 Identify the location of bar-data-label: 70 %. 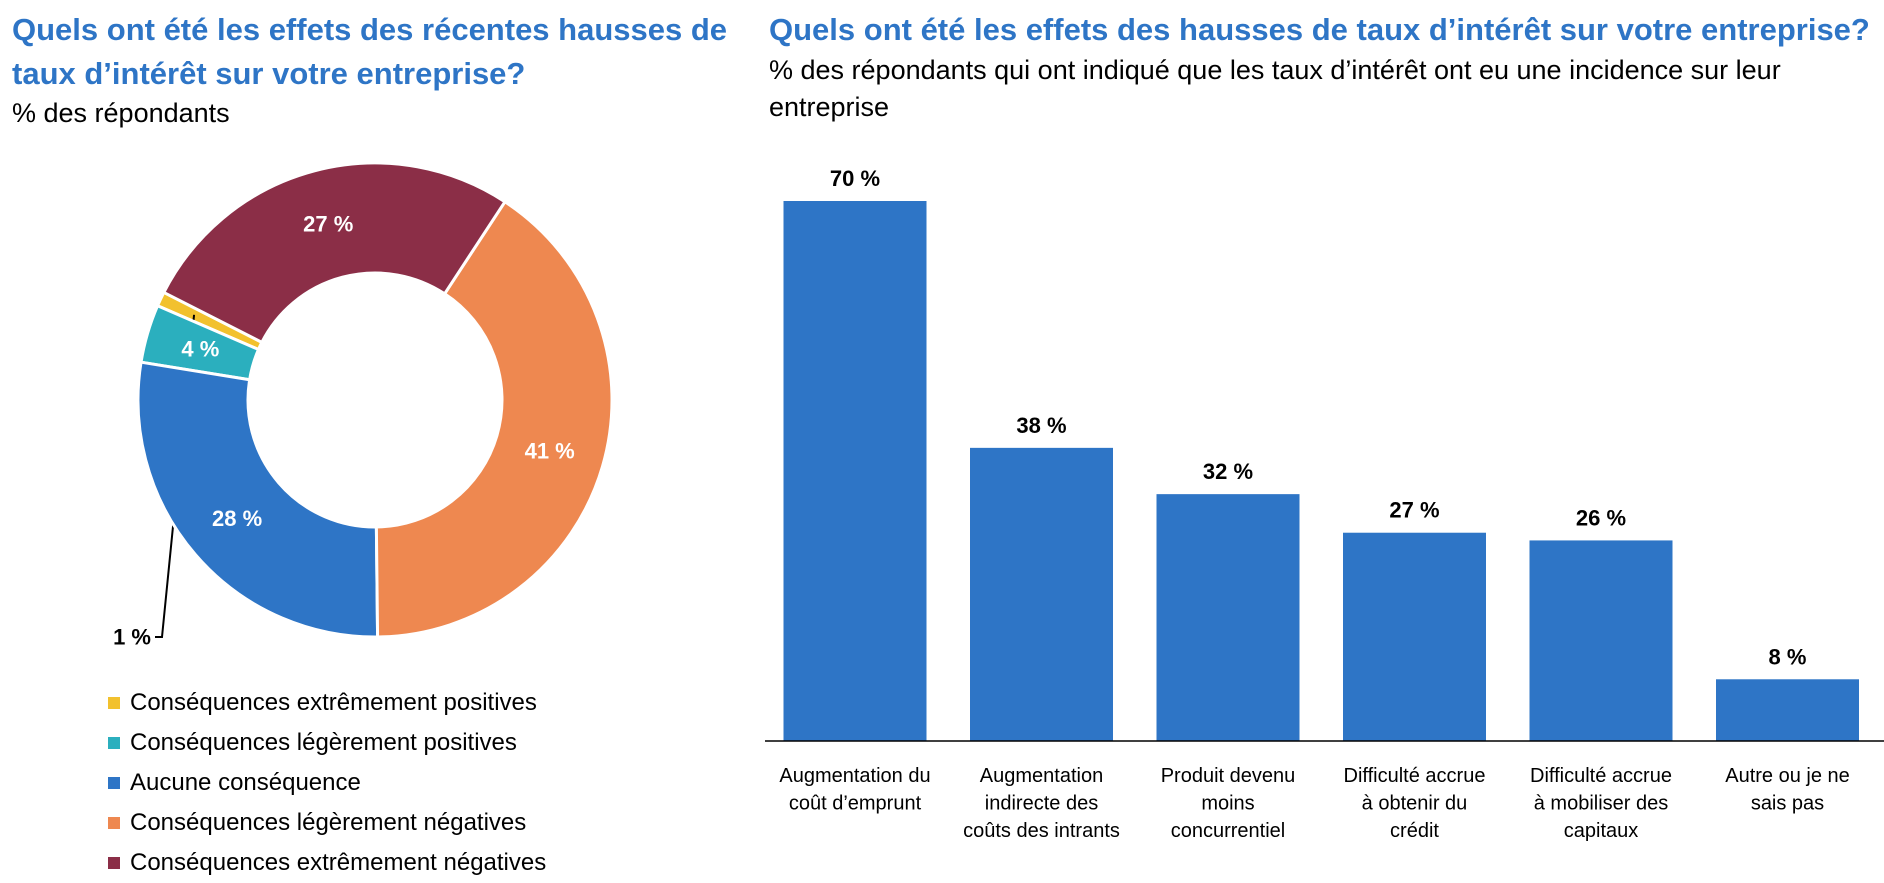
(855, 178).